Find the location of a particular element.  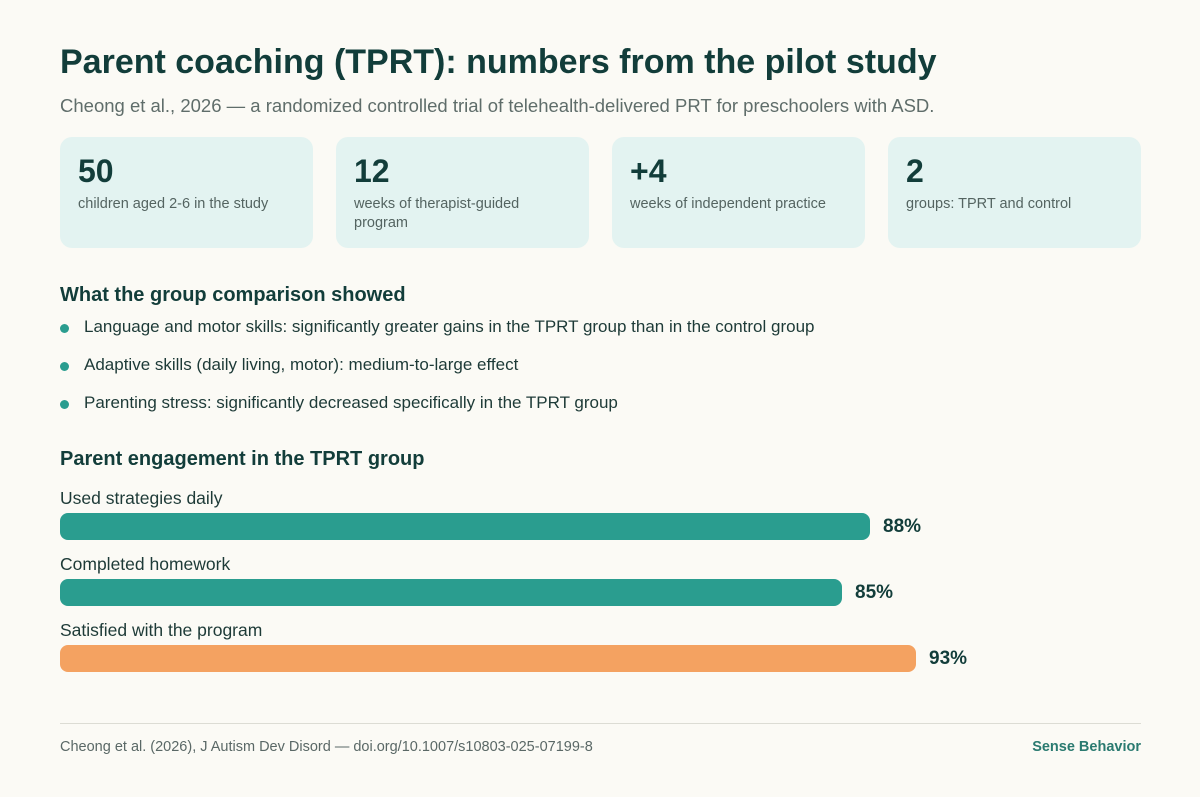

bar-label: Used strategies daily is located at coordinates (141, 498).